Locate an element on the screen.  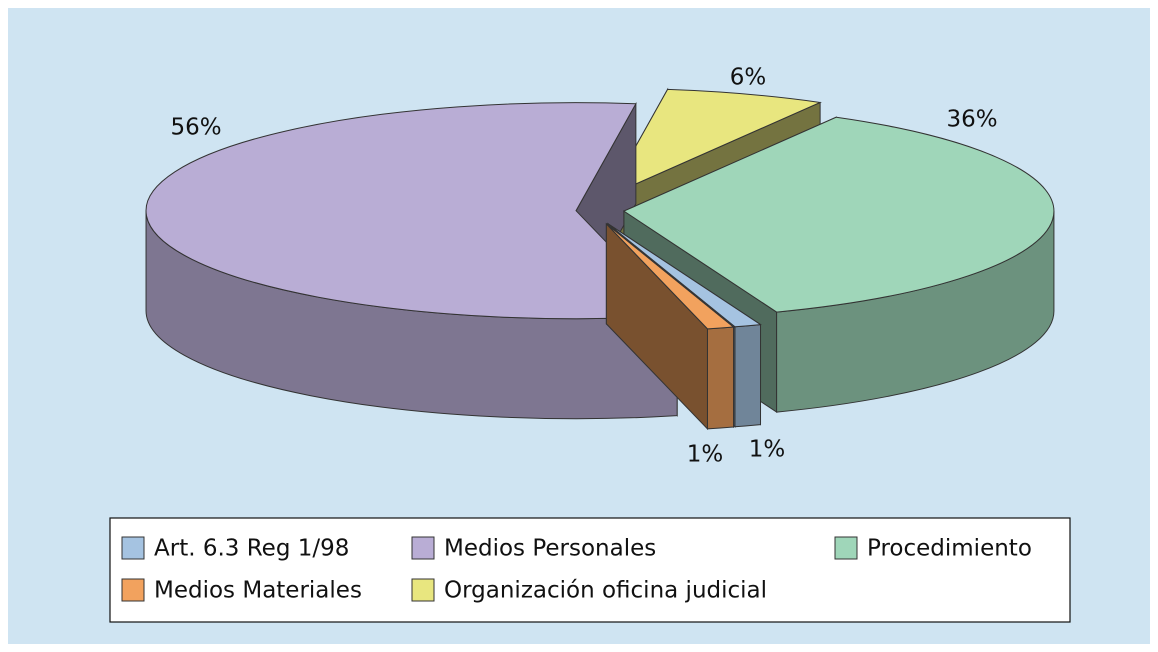
data-label: 6% is located at coordinates (748, 78).